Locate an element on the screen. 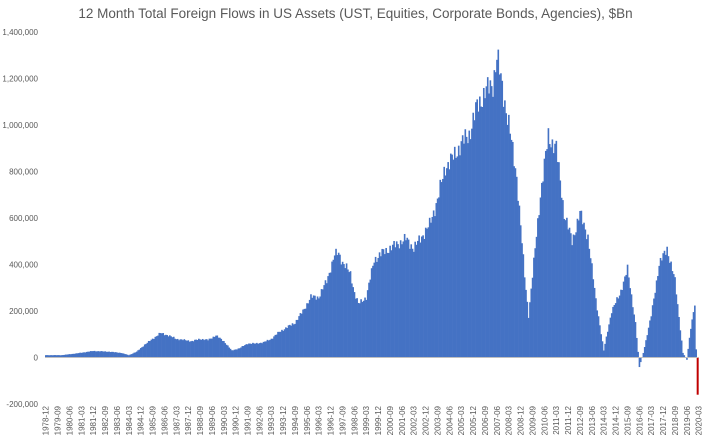  y-tick-label: 1,200,000 is located at coordinates (20, 79).